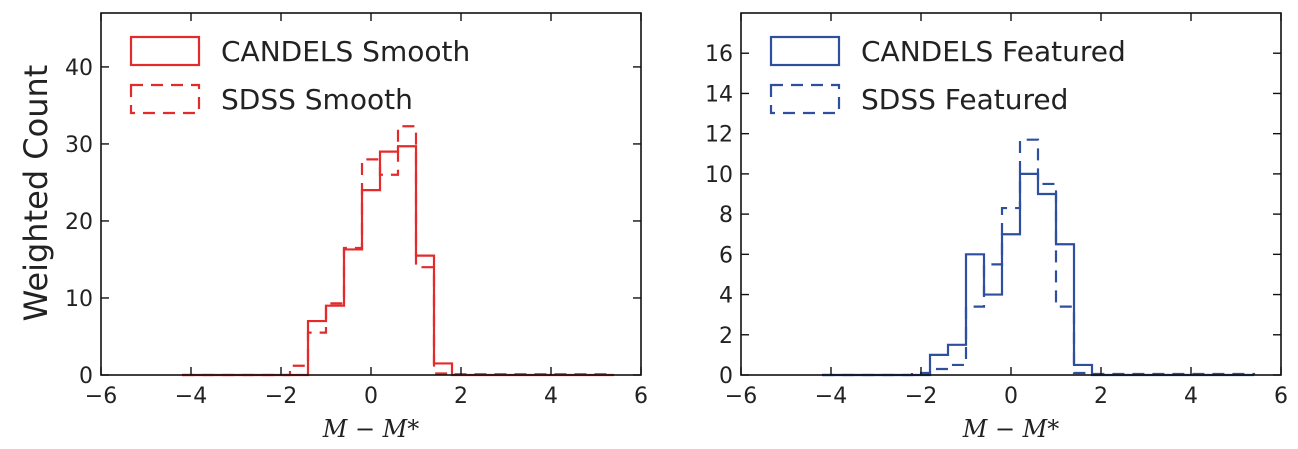  Describe the element at coordinates (805, 51) in the screenshot. I see `legend-swatch-candels-featured` at that location.